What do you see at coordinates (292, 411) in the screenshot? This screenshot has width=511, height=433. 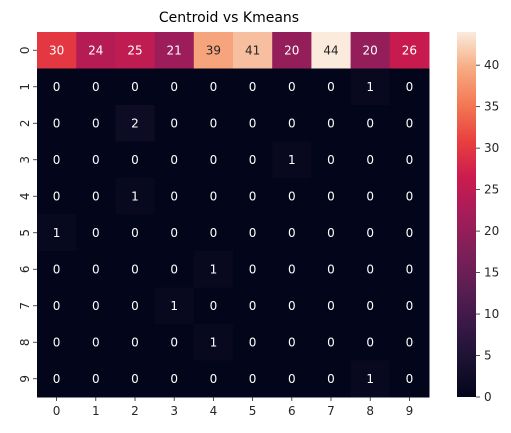 I see `x-tick-label: 6` at bounding box center [292, 411].